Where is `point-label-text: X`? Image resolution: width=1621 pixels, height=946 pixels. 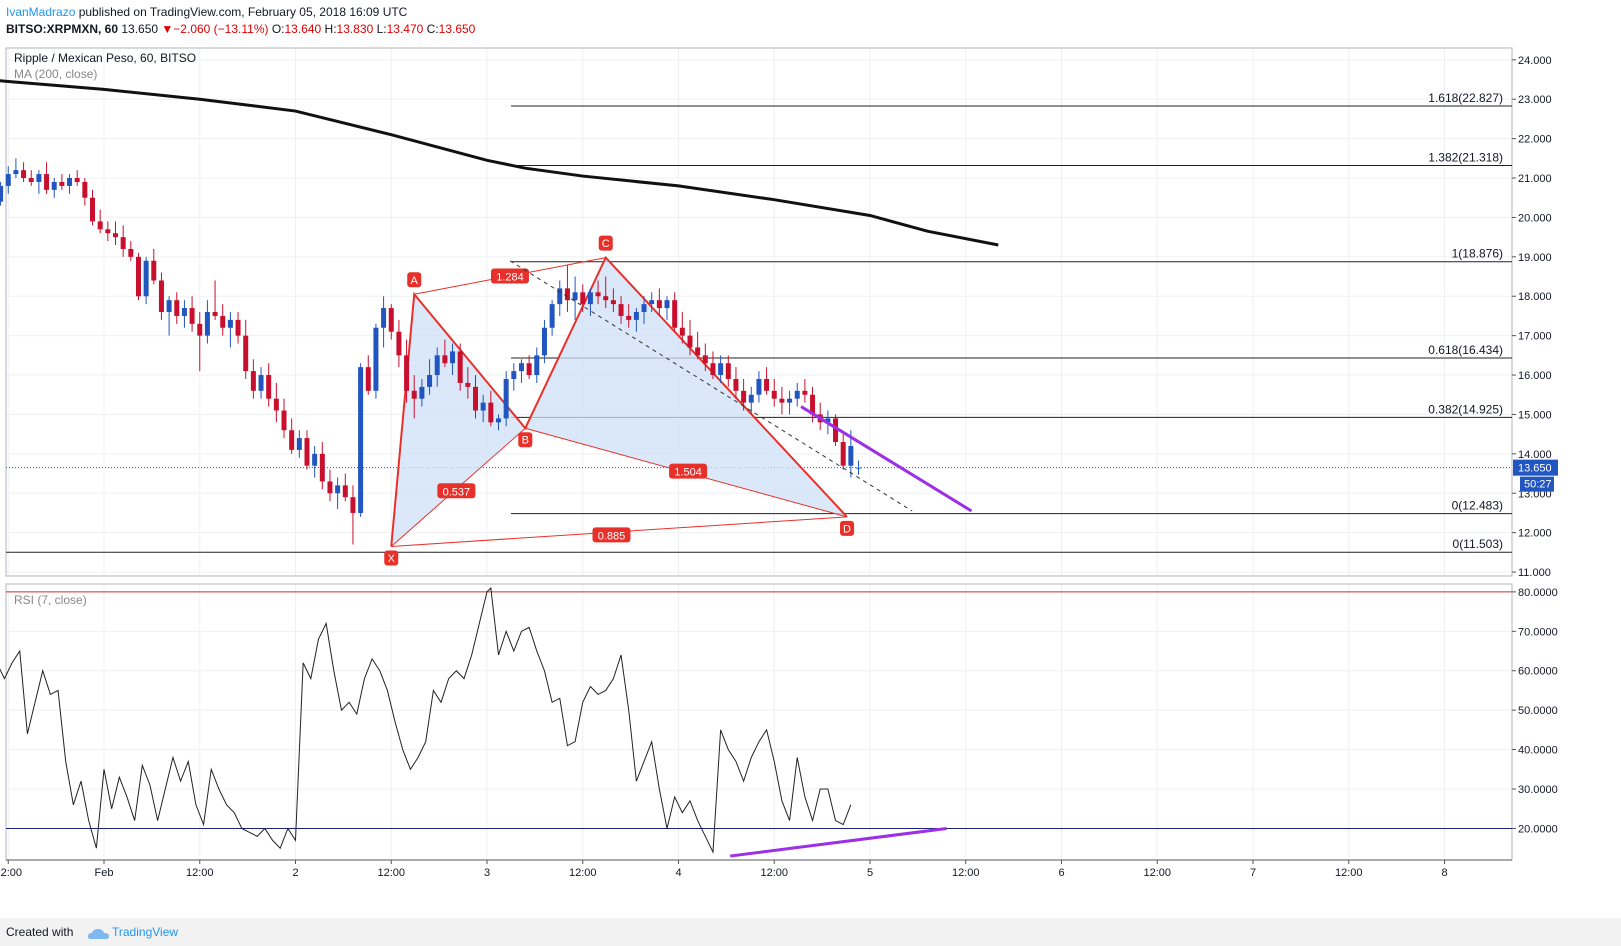
point-label-text: X is located at coordinates (392, 559).